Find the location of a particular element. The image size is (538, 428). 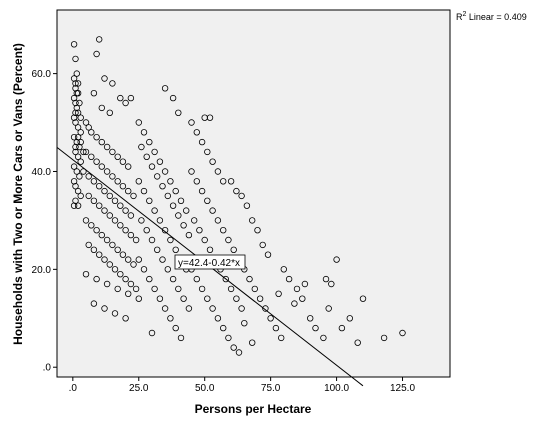

fit-label: y=42.4-0.42*x is located at coordinates (209, 263).